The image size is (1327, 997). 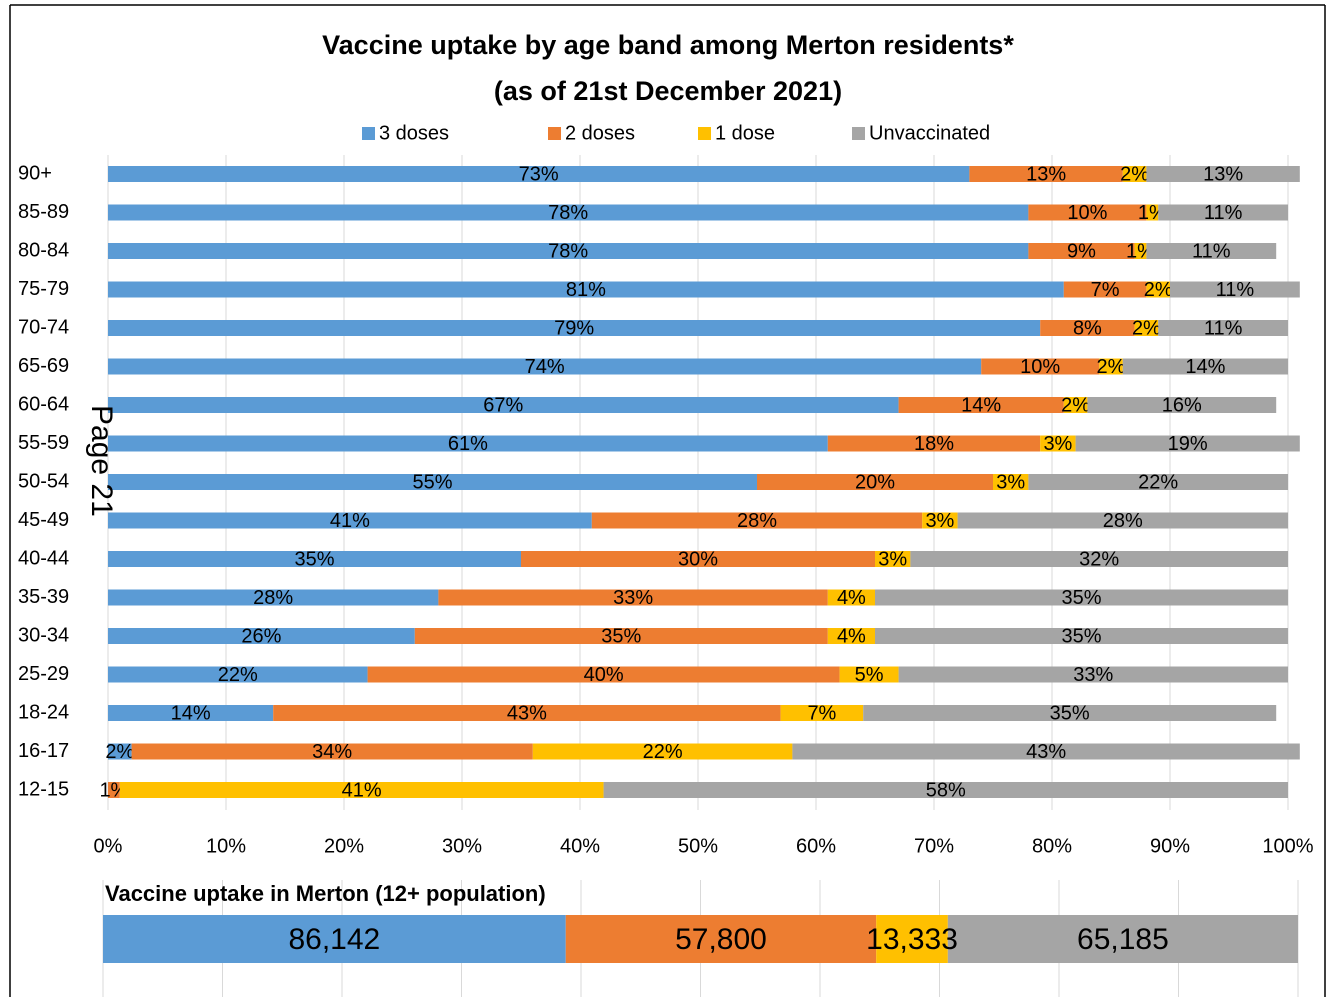 I want to click on data-label: 61%, so click(x=468, y=444).